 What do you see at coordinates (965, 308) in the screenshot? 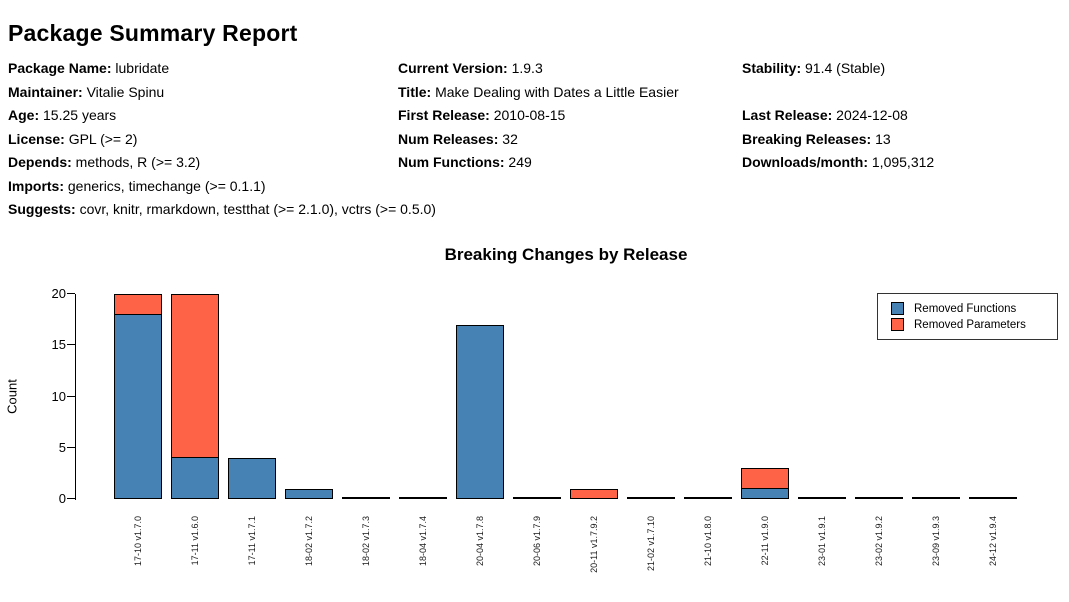
I see `legend-label: Removed Functions` at bounding box center [965, 308].